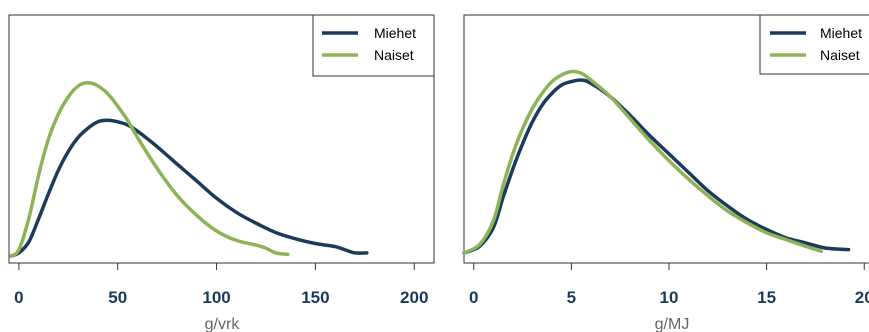  Describe the element at coordinates (315, 297) in the screenshot. I see `x-tick-label: 150` at that location.